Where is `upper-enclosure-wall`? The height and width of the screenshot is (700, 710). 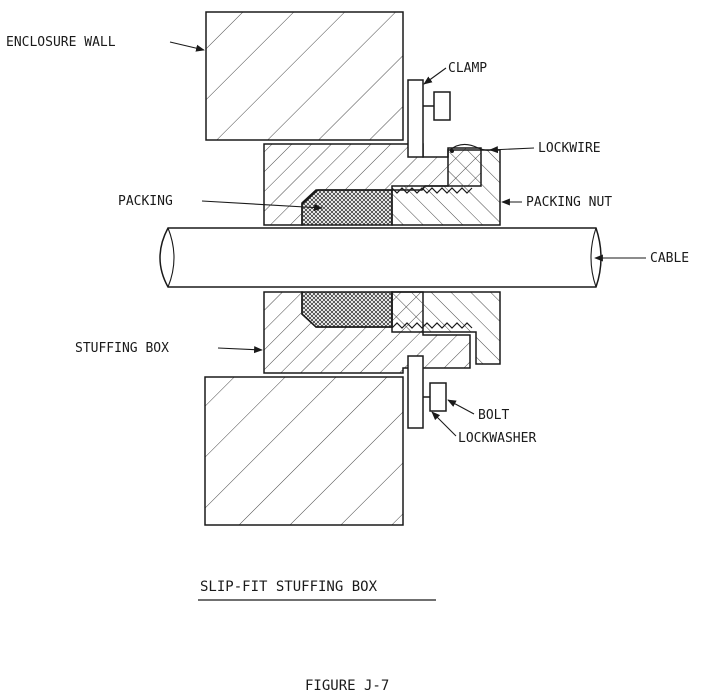 upper-enclosure-wall is located at coordinates (304, 76).